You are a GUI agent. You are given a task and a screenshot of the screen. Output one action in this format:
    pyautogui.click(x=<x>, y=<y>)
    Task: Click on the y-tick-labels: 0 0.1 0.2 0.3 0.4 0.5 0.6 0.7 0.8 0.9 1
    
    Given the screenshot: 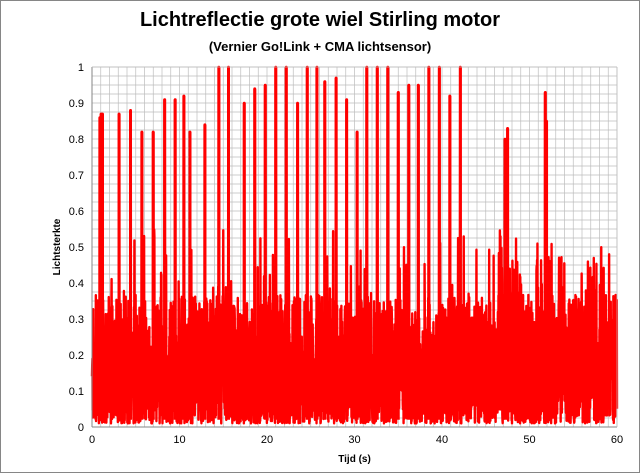 What is the action you would take?
    pyautogui.click(x=76, y=248)
    